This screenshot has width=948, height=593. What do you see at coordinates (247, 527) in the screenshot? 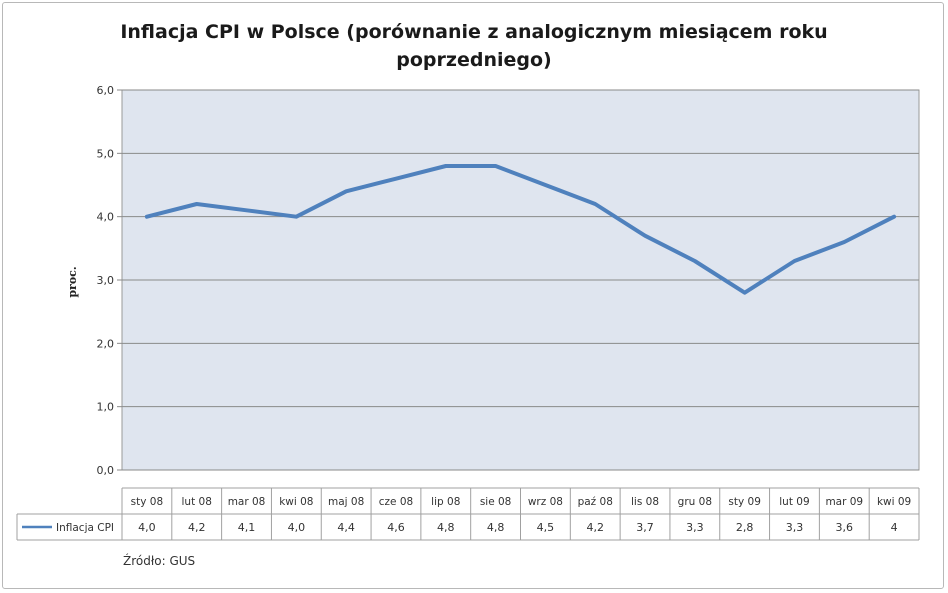
I see `data-label: 4,1` at bounding box center [247, 527].